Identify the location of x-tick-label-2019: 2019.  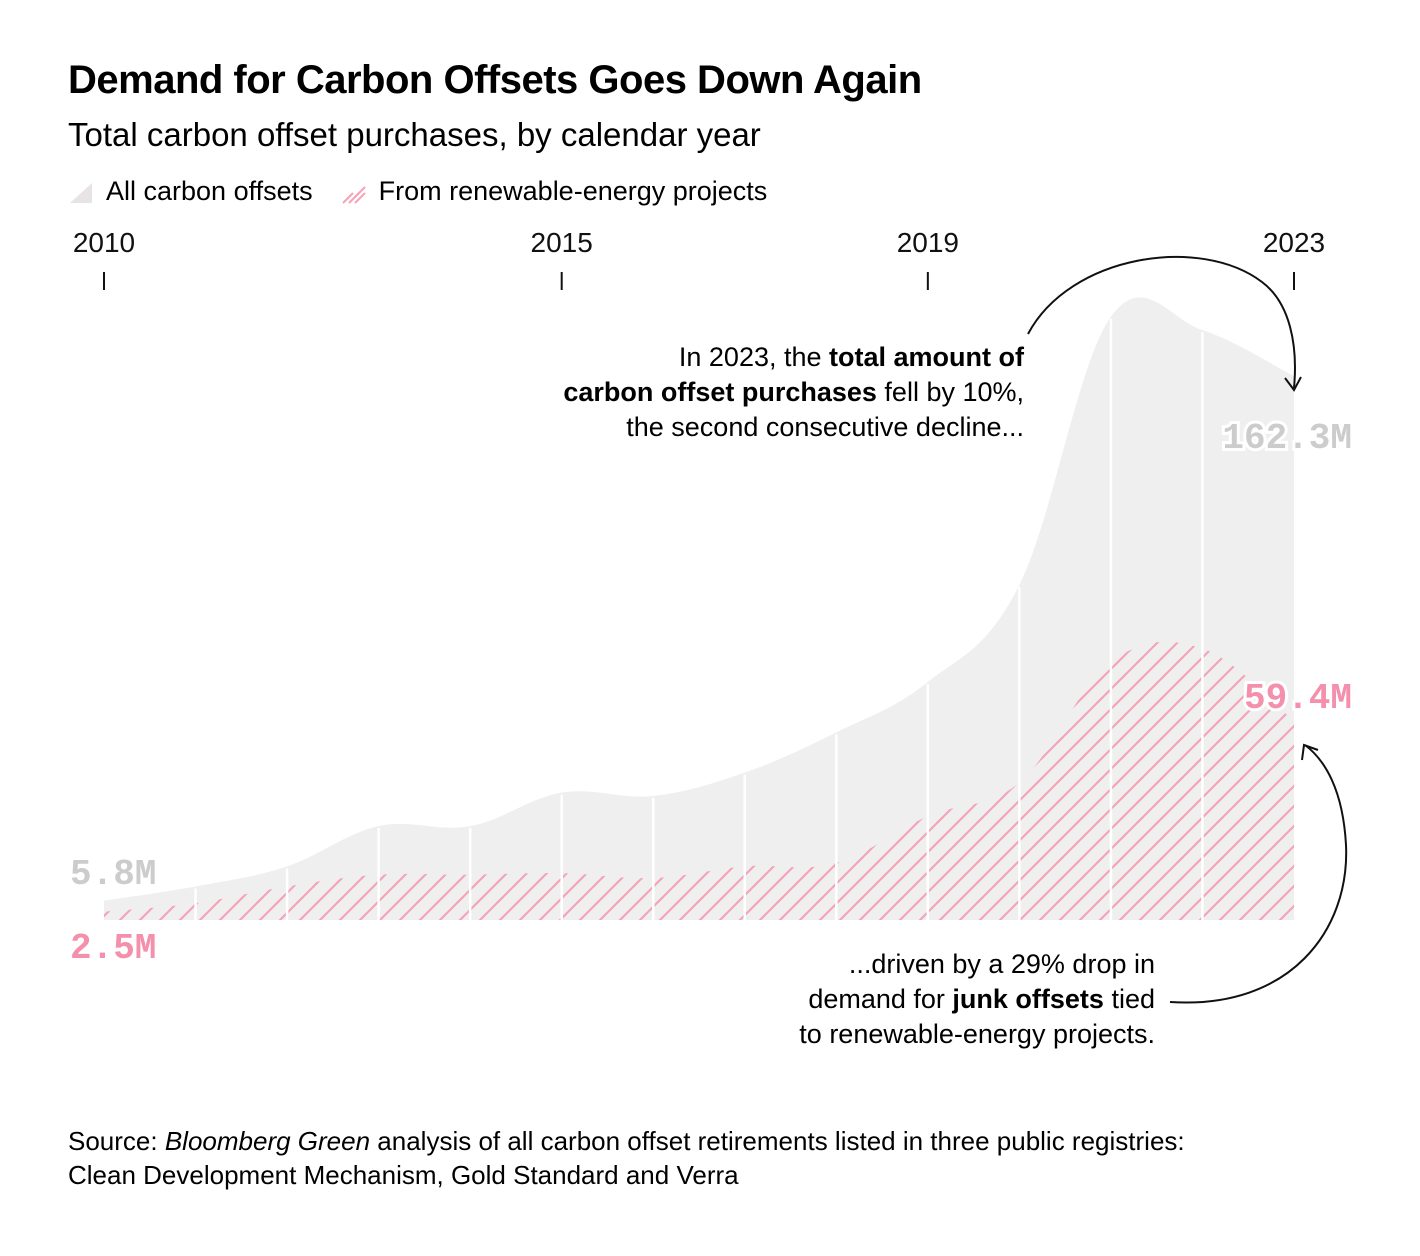
(928, 242).